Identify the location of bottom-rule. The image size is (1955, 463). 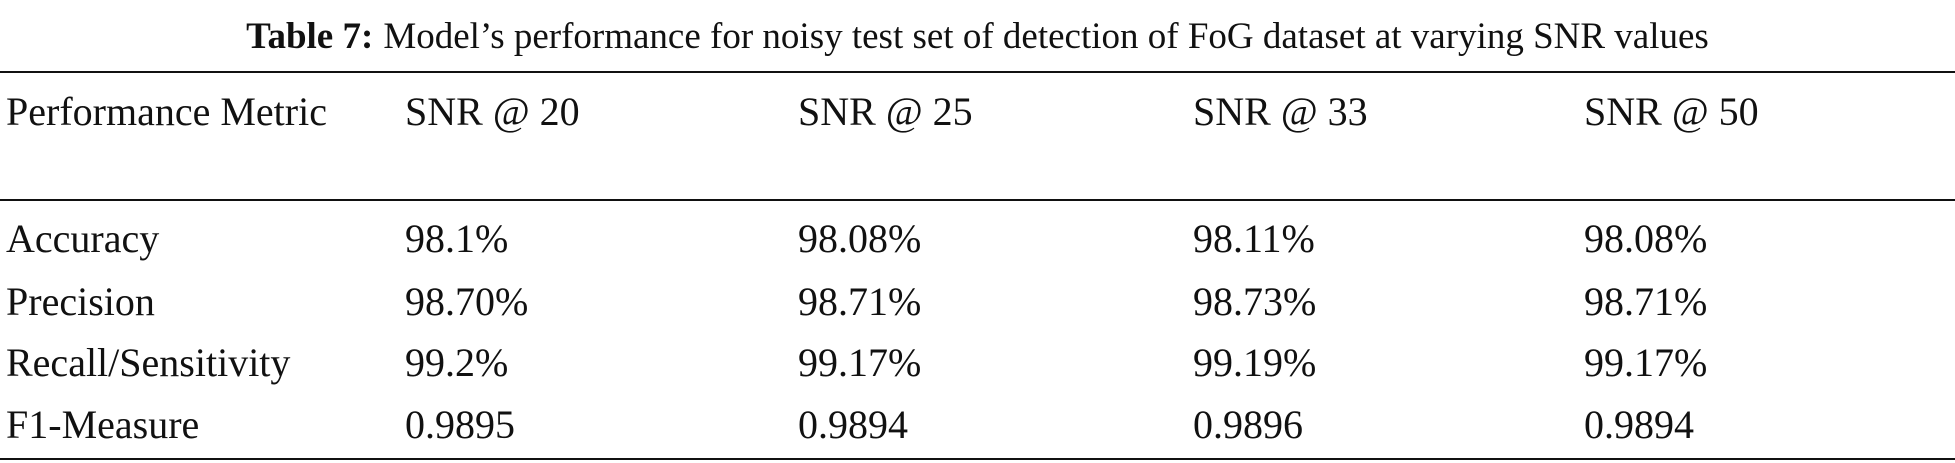
(977, 459).